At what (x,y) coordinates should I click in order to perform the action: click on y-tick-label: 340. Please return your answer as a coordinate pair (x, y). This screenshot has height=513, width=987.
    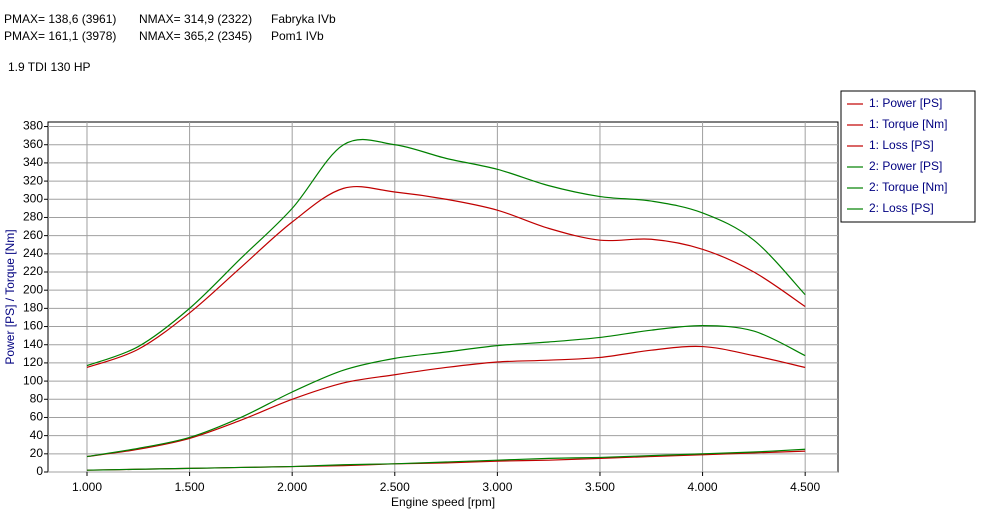
    Looking at the image, I should click on (33, 162).